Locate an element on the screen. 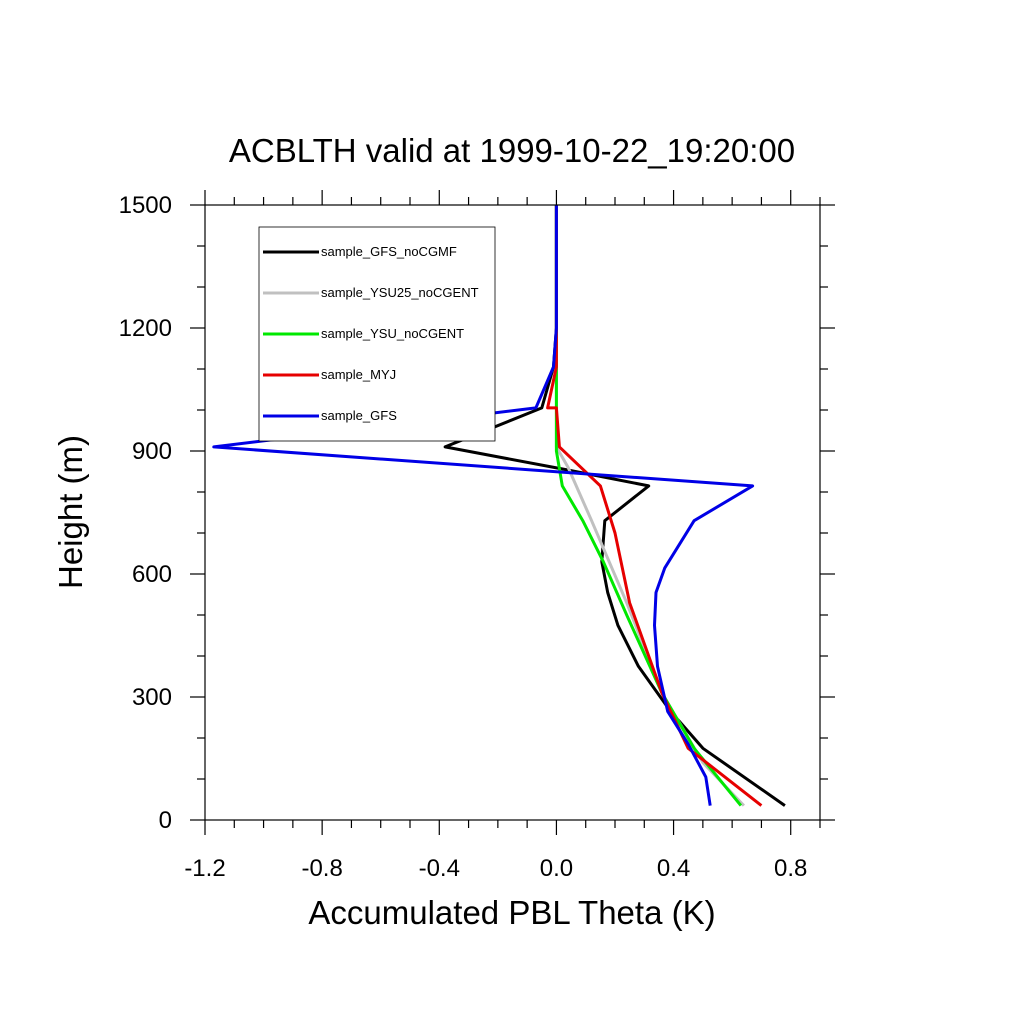 The image size is (1024, 1024). y-axis-label: Height (m) is located at coordinates (70, 512).